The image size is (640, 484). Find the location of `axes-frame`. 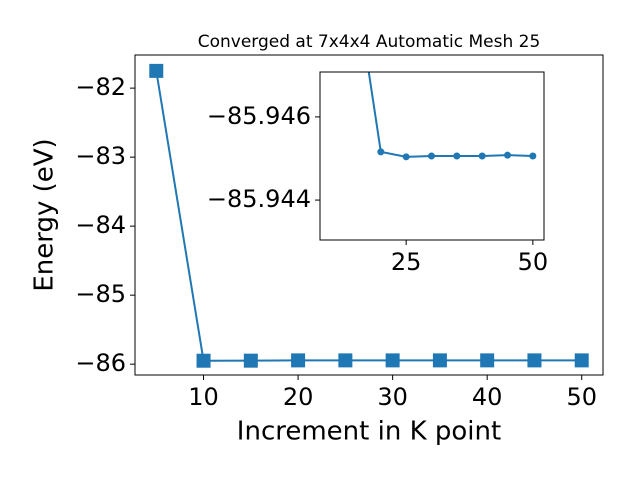

axes-frame is located at coordinates (432, 156).